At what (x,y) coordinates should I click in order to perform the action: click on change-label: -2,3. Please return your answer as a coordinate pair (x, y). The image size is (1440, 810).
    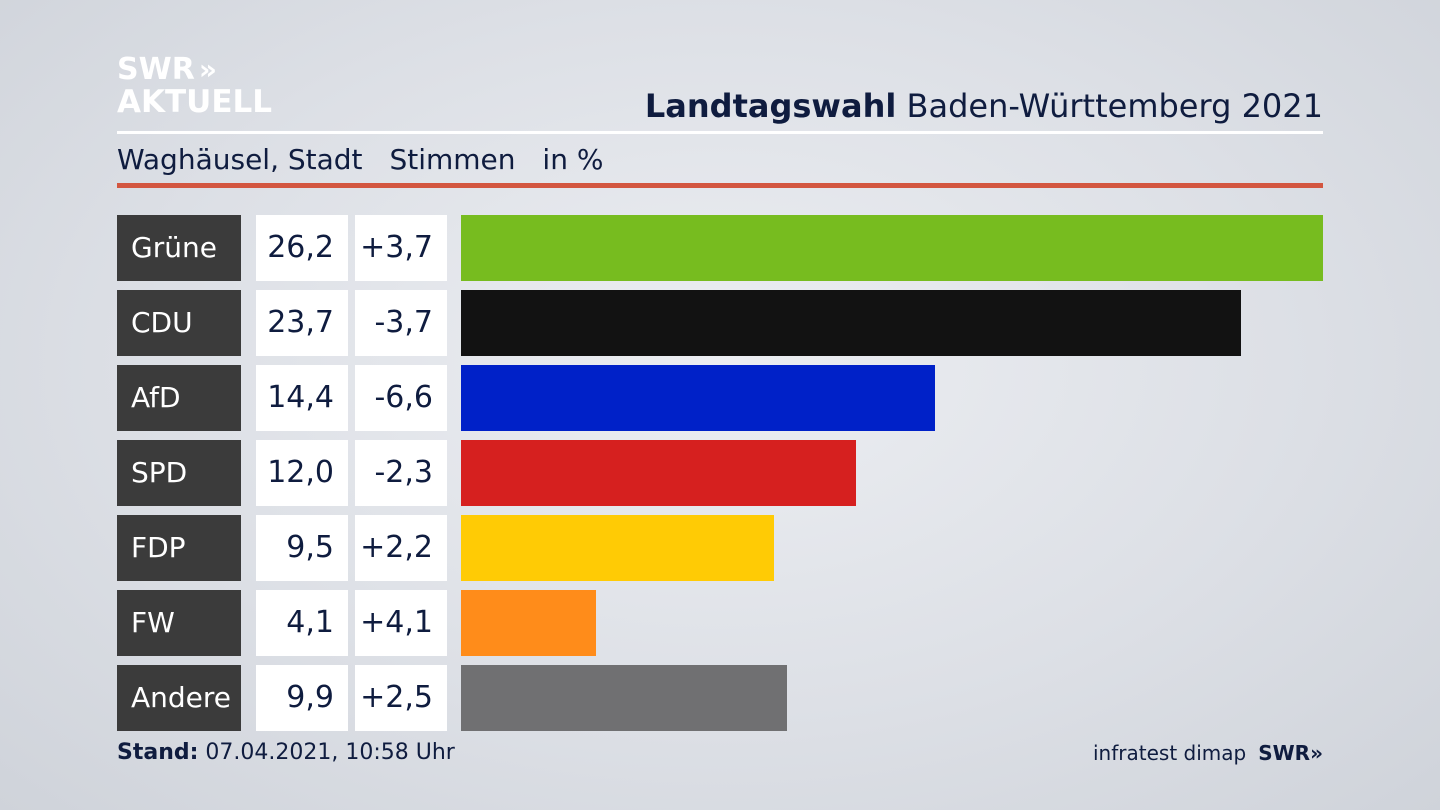
    Looking at the image, I should click on (401, 473).